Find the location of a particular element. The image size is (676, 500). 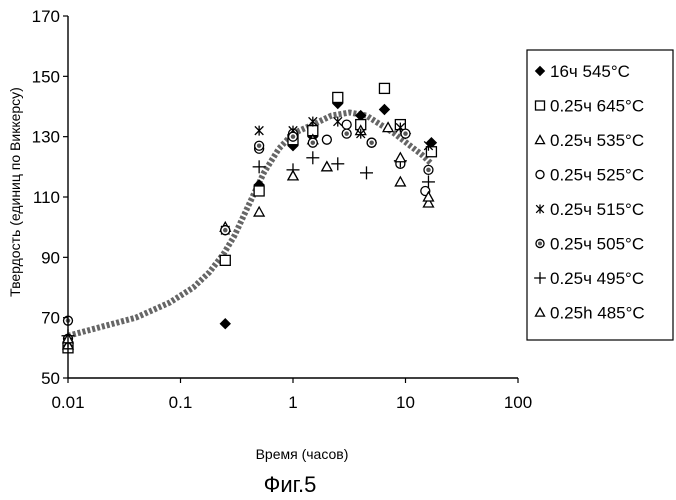

legend-entry: 0.25ч 515°C is located at coordinates (590, 209).